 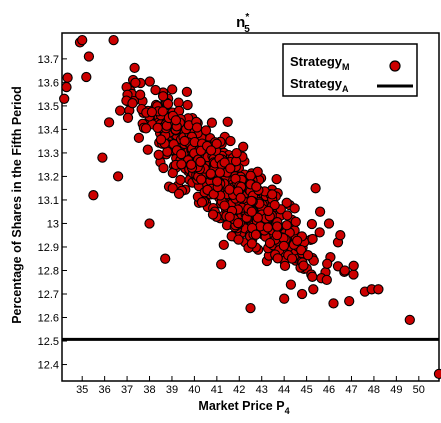 I want to click on x-axis-title: Market Price P4, so click(x=243, y=407).